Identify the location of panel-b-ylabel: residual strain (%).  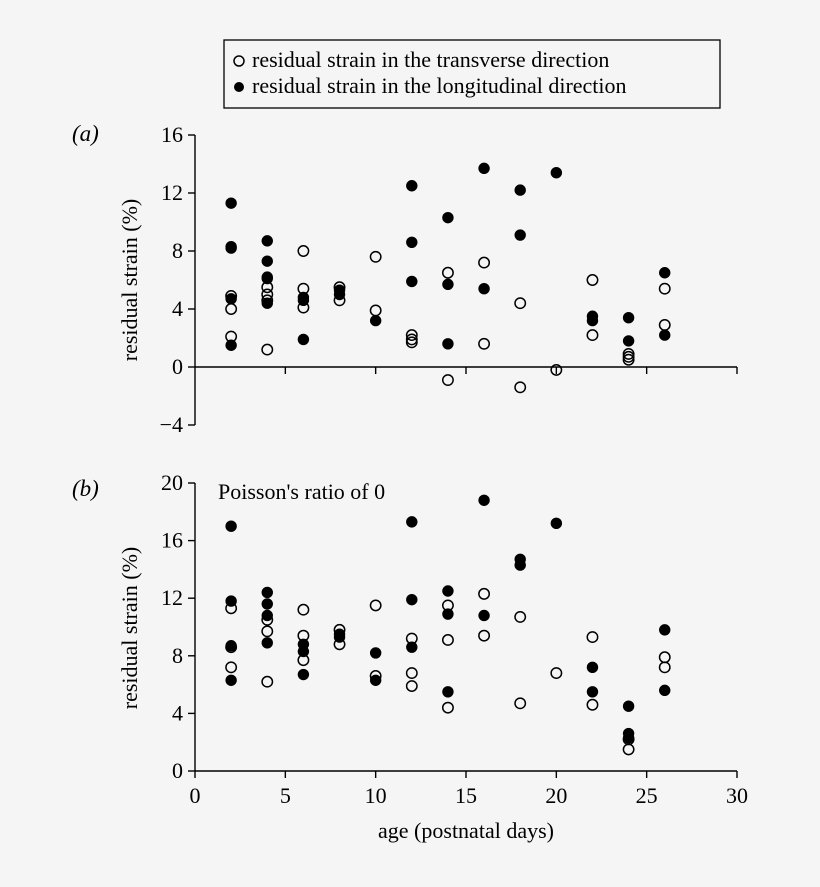
(129, 628).